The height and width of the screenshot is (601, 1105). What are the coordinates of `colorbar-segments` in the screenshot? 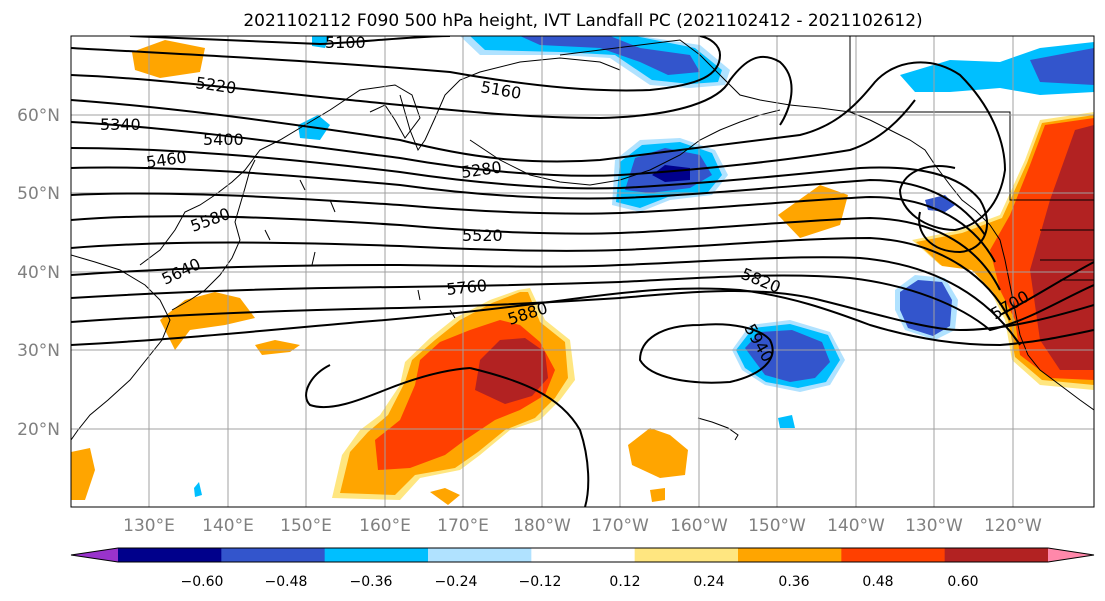 It's located at (582, 555).